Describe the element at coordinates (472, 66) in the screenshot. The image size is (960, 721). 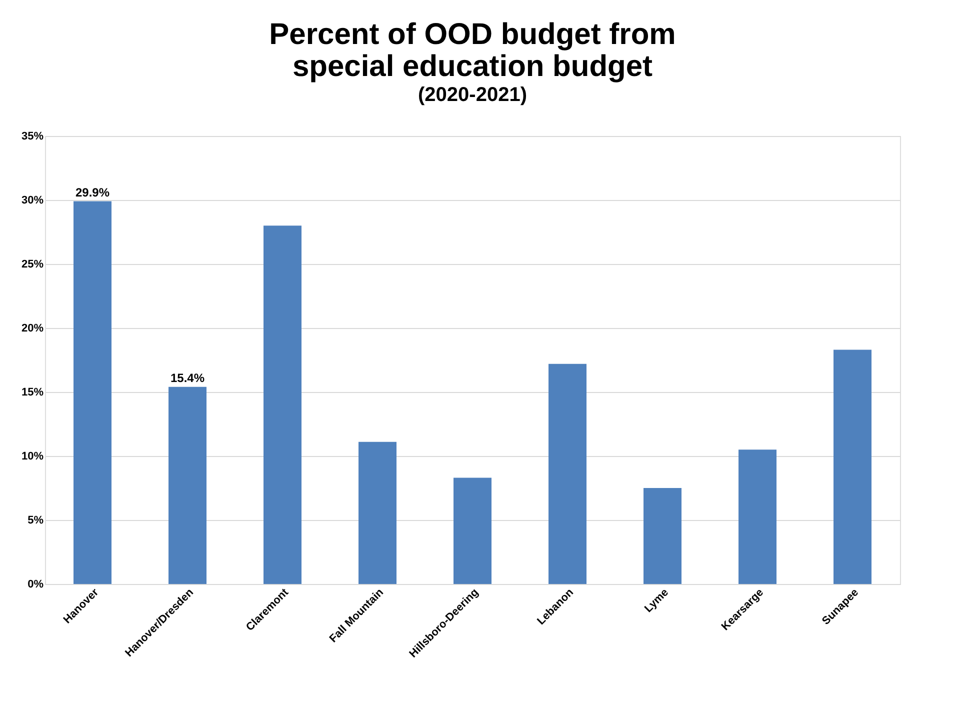
I see `text: special education budget` at that location.